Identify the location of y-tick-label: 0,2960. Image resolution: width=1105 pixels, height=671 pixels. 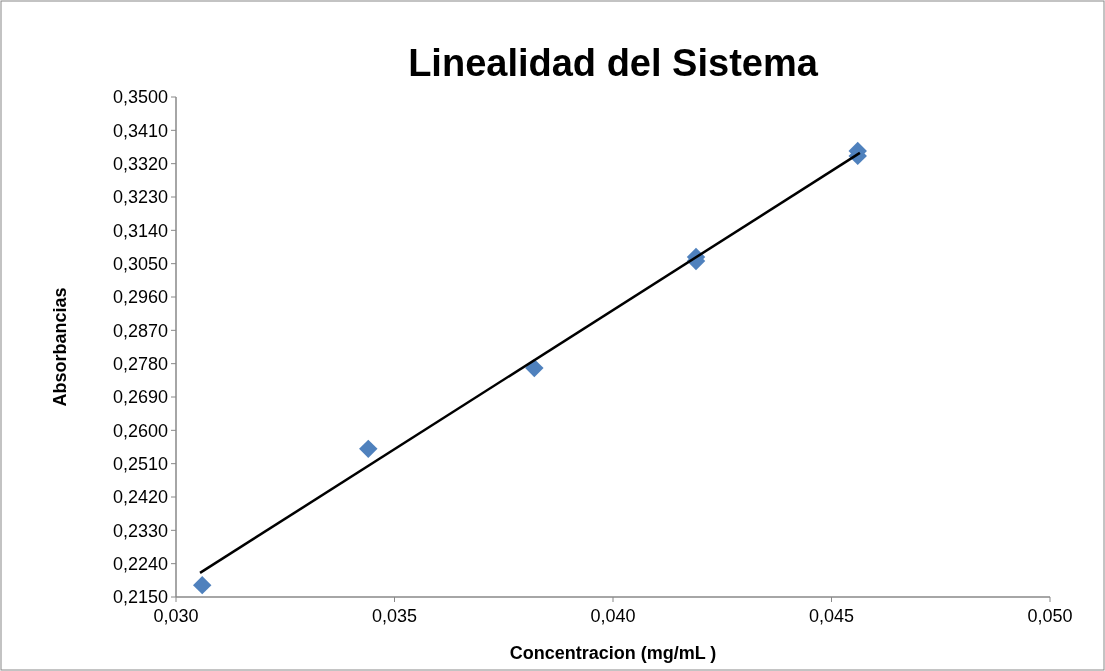
(140, 297).